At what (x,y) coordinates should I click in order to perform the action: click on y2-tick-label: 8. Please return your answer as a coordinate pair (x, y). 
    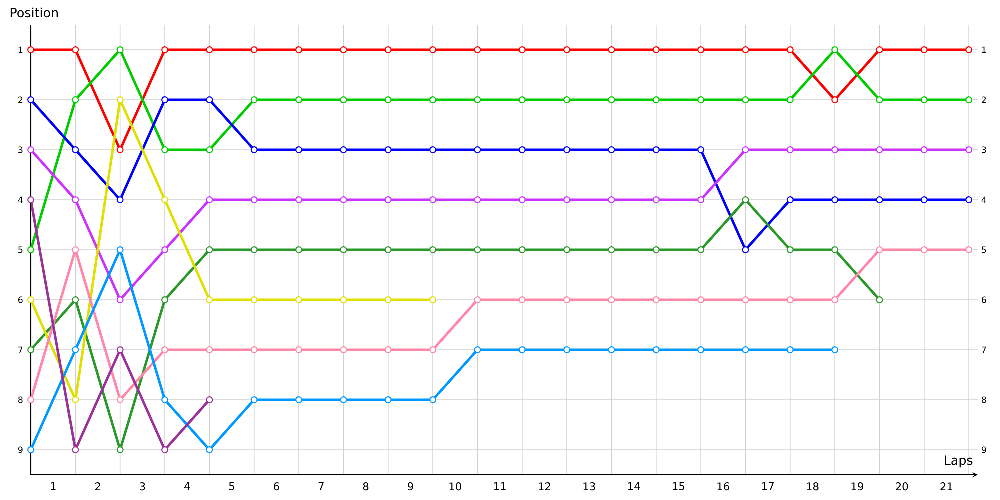
    Looking at the image, I should click on (984, 400).